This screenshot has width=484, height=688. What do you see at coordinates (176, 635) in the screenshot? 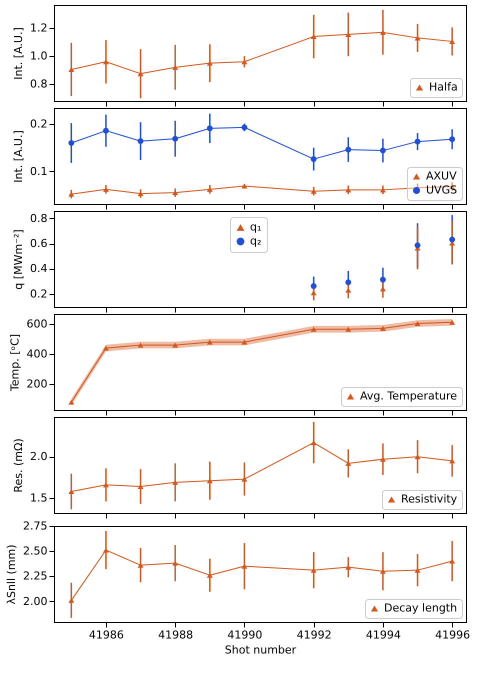
I see `x-tick-label: 41988` at bounding box center [176, 635].